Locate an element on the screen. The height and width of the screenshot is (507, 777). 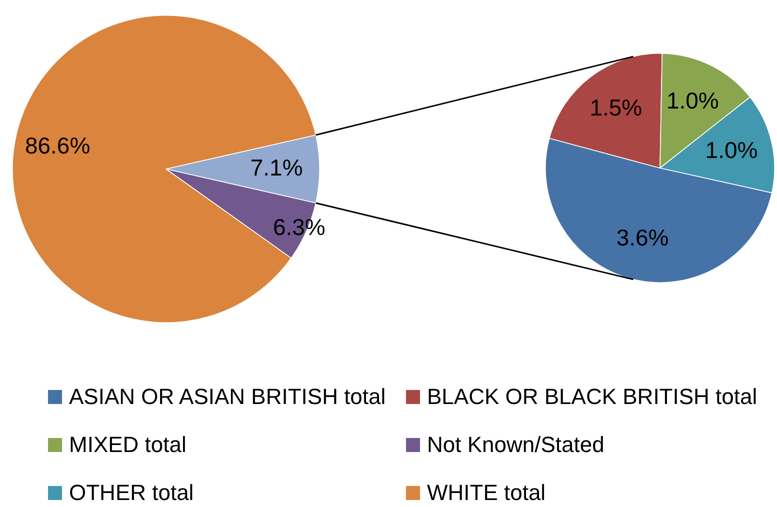
data-label: 1.5% is located at coordinates (616, 107).